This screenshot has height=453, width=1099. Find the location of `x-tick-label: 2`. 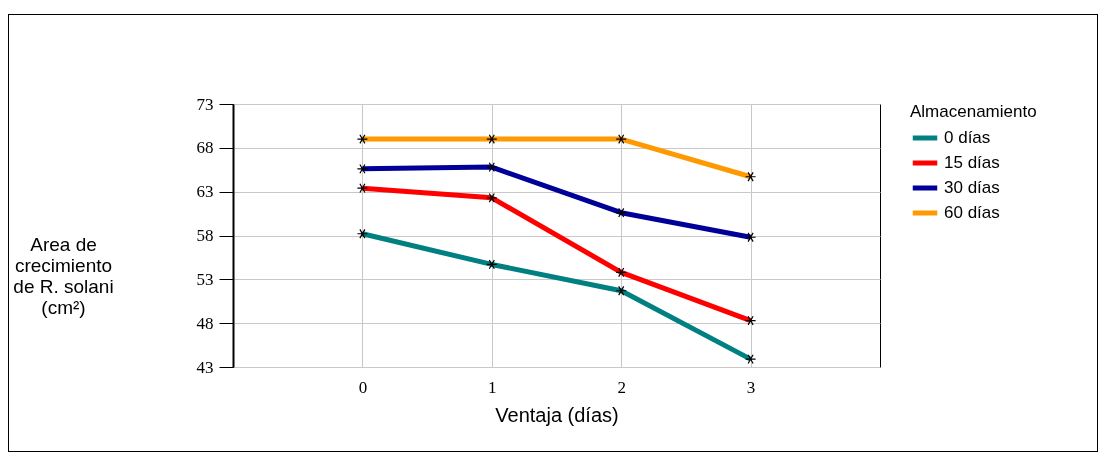

x-tick-label: 2 is located at coordinates (621, 387).